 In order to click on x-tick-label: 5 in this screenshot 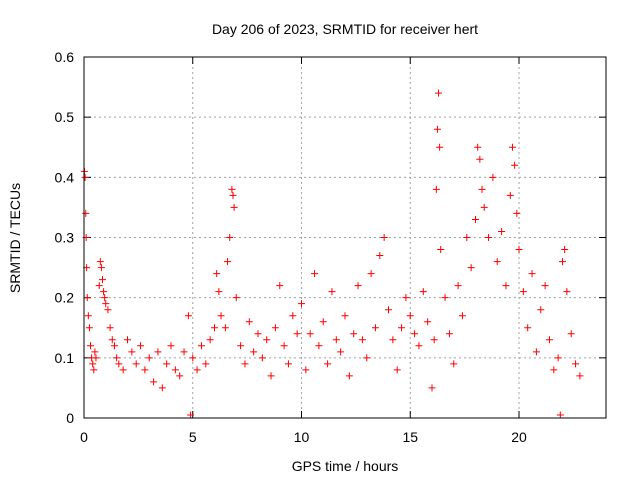, I will do `click(193, 437)`.